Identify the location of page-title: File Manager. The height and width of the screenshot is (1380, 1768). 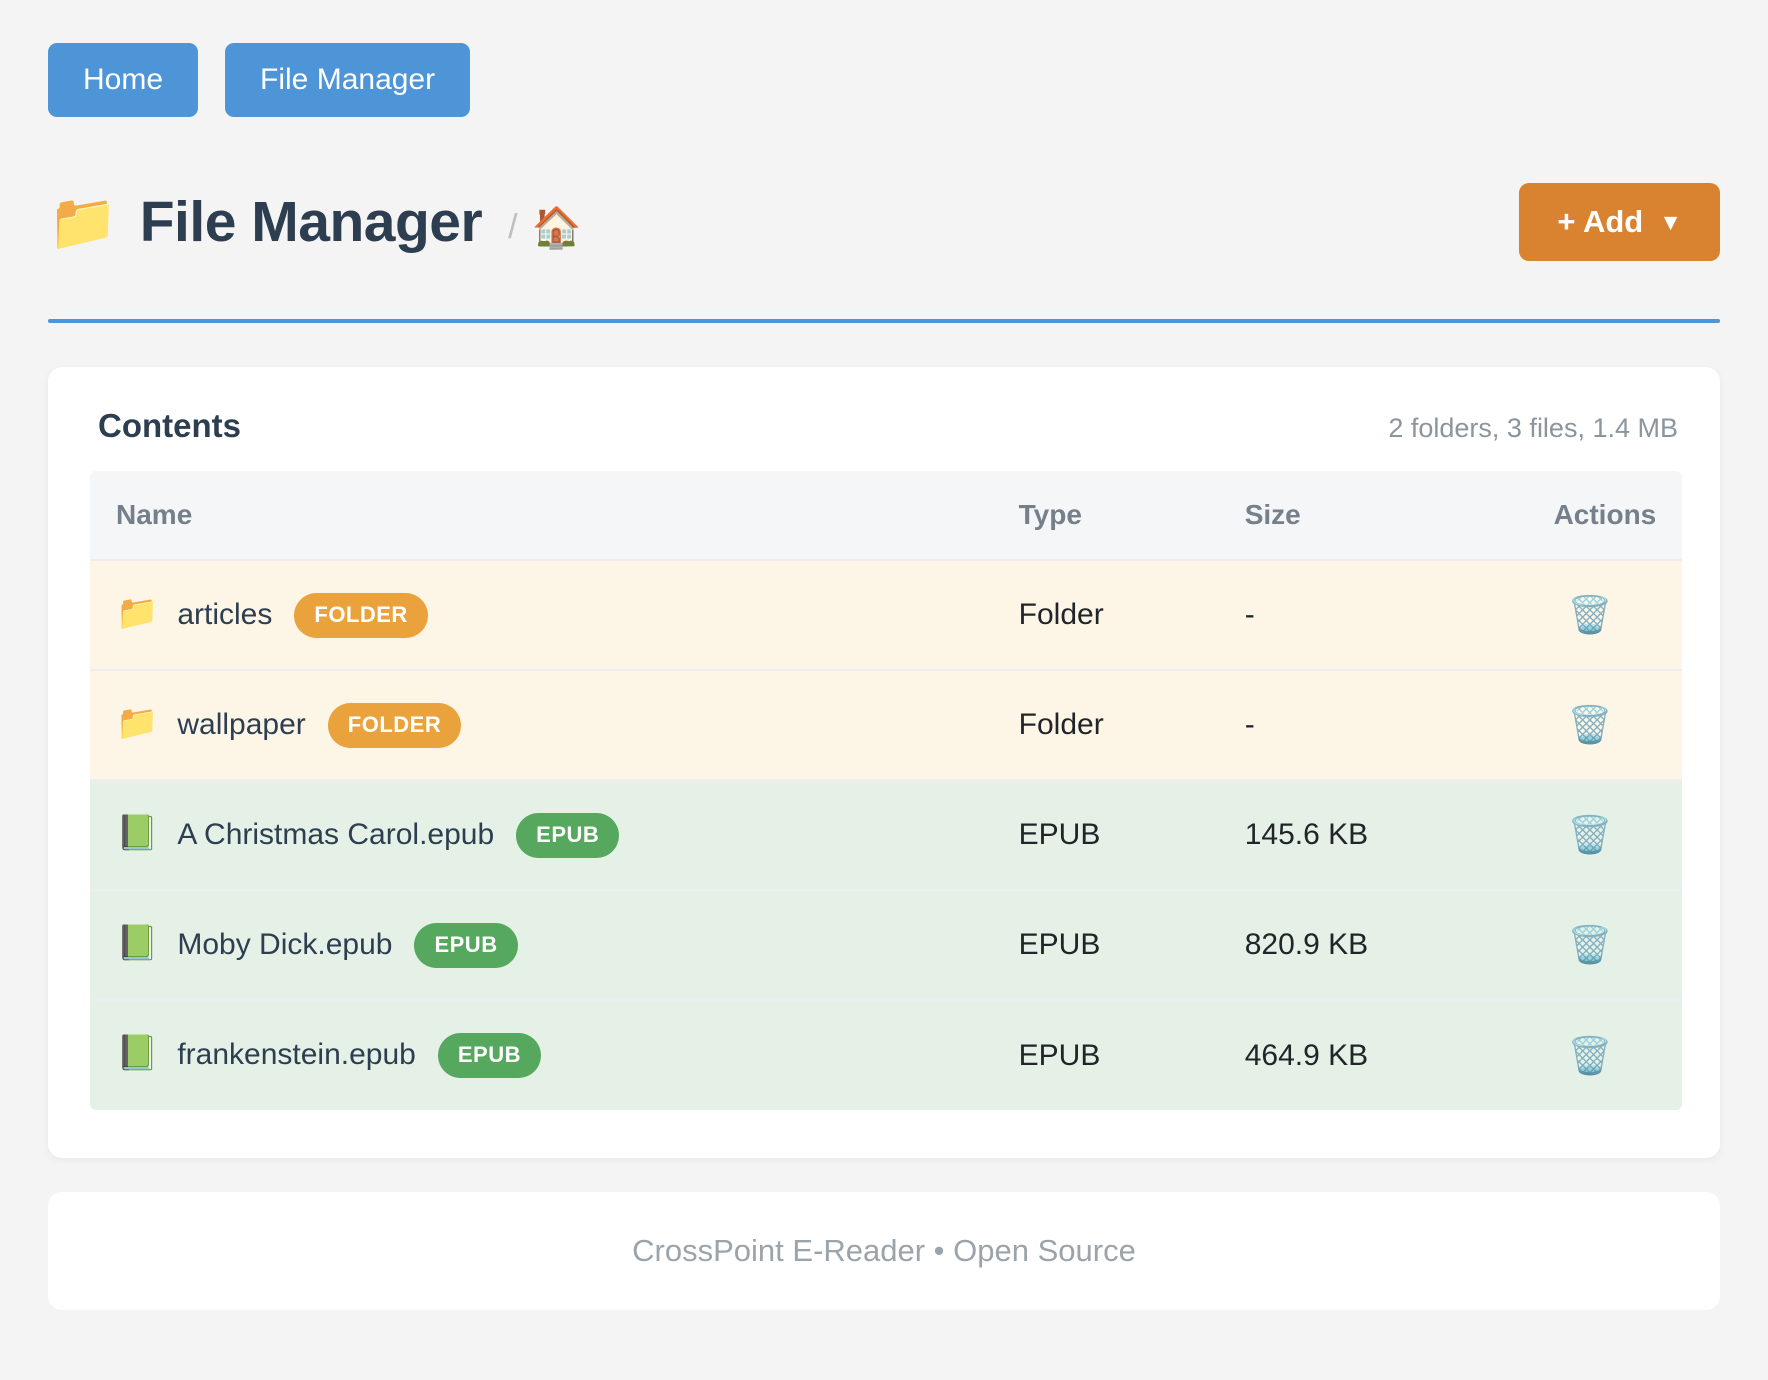
(311, 222).